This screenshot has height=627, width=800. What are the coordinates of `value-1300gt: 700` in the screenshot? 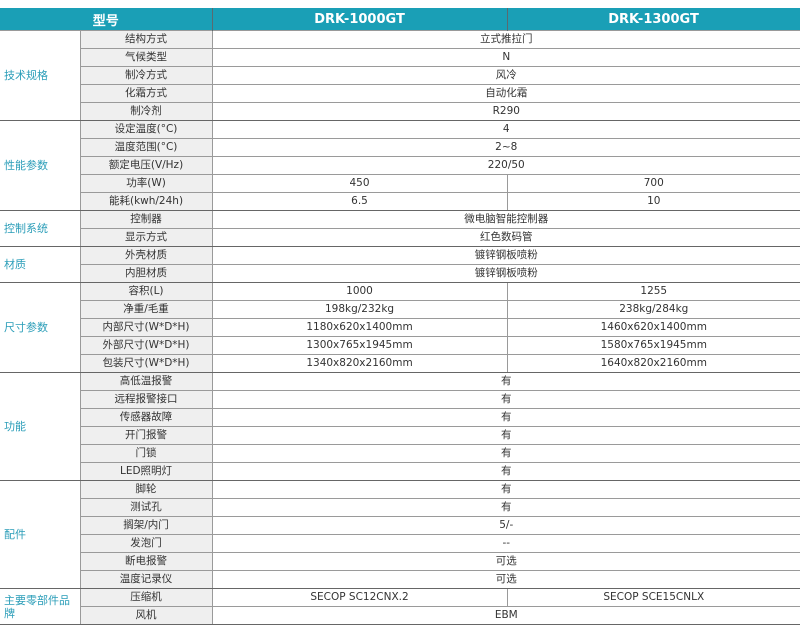 It's located at (653, 183).